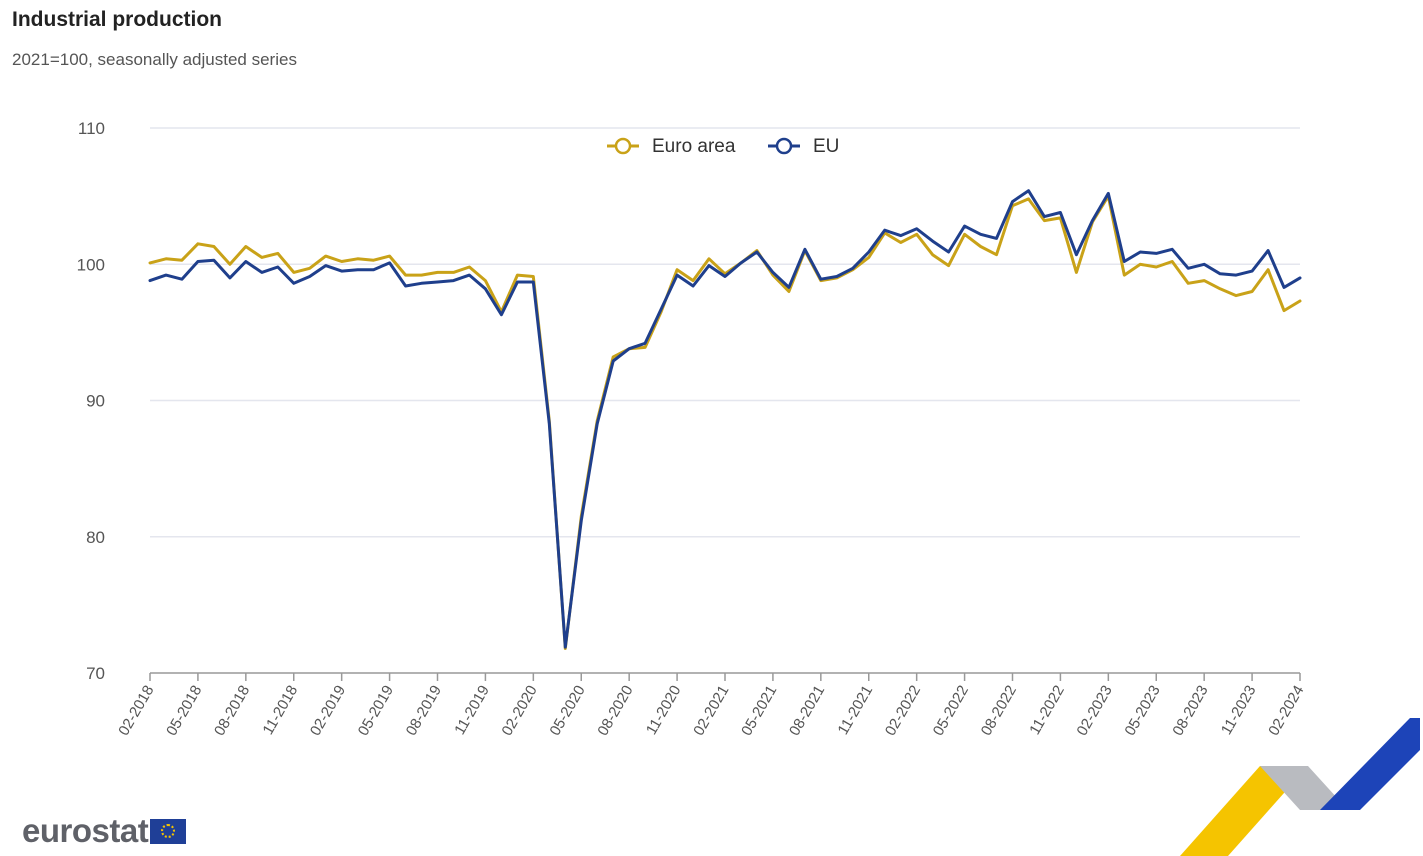 Image resolution: width=1423 pixels, height=856 pixels. What do you see at coordinates (168, 831) in the screenshot?
I see `eu-flag-icon` at bounding box center [168, 831].